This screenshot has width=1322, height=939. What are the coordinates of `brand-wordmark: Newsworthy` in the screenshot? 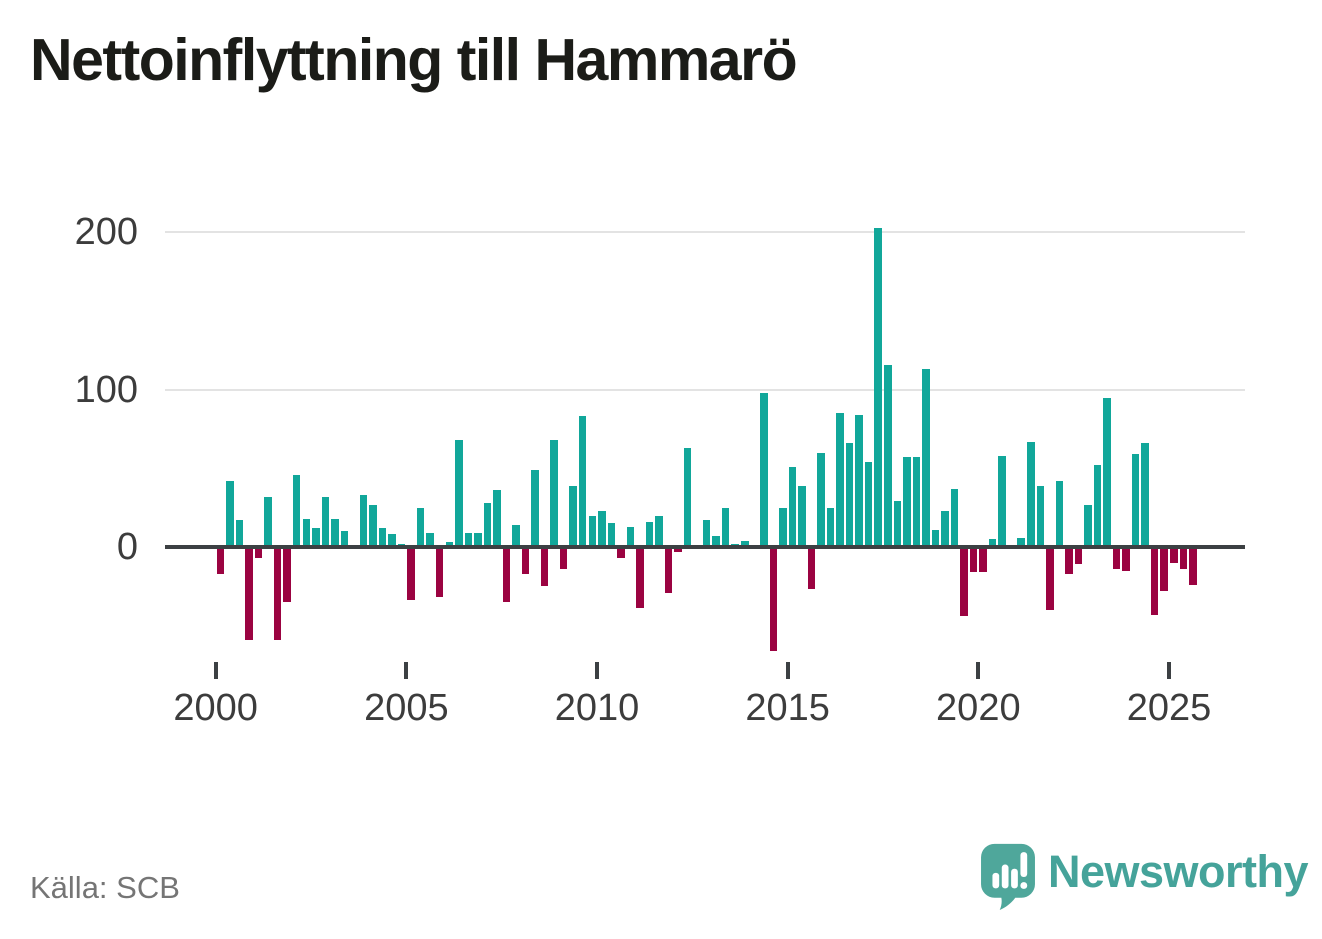 It's located at (1178, 871).